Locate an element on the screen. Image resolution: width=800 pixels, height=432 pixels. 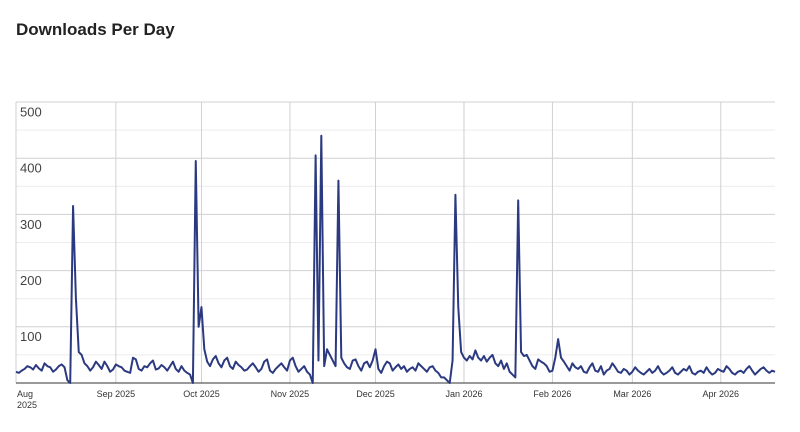
chart-title: Downloads Per Day is located at coordinates (95, 29).